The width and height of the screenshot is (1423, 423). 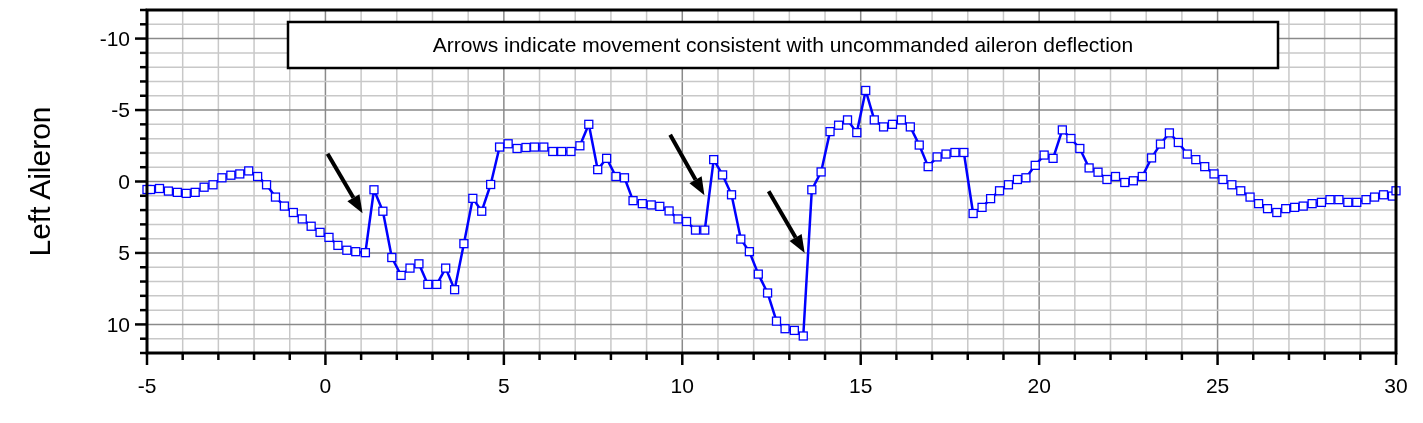 I want to click on y-tick-label: -10, so click(x=114, y=38).